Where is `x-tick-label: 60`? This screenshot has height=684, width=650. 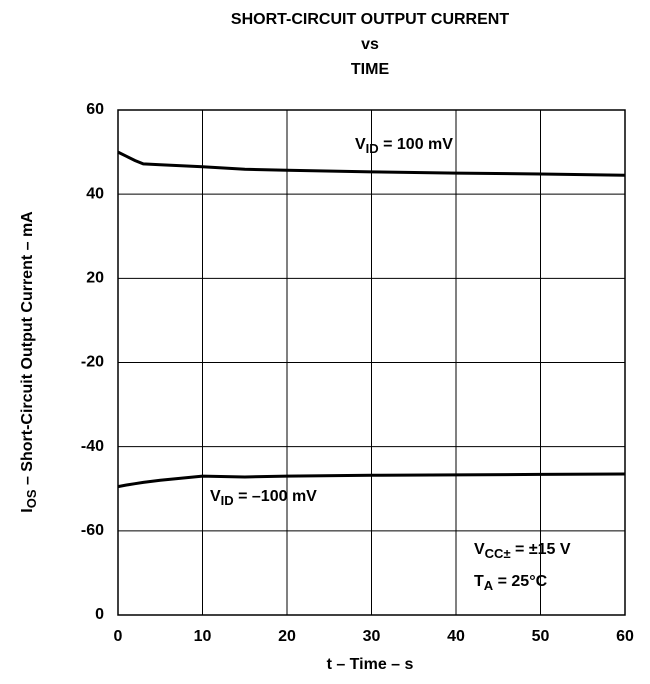
x-tick-label: 60 is located at coordinates (625, 636).